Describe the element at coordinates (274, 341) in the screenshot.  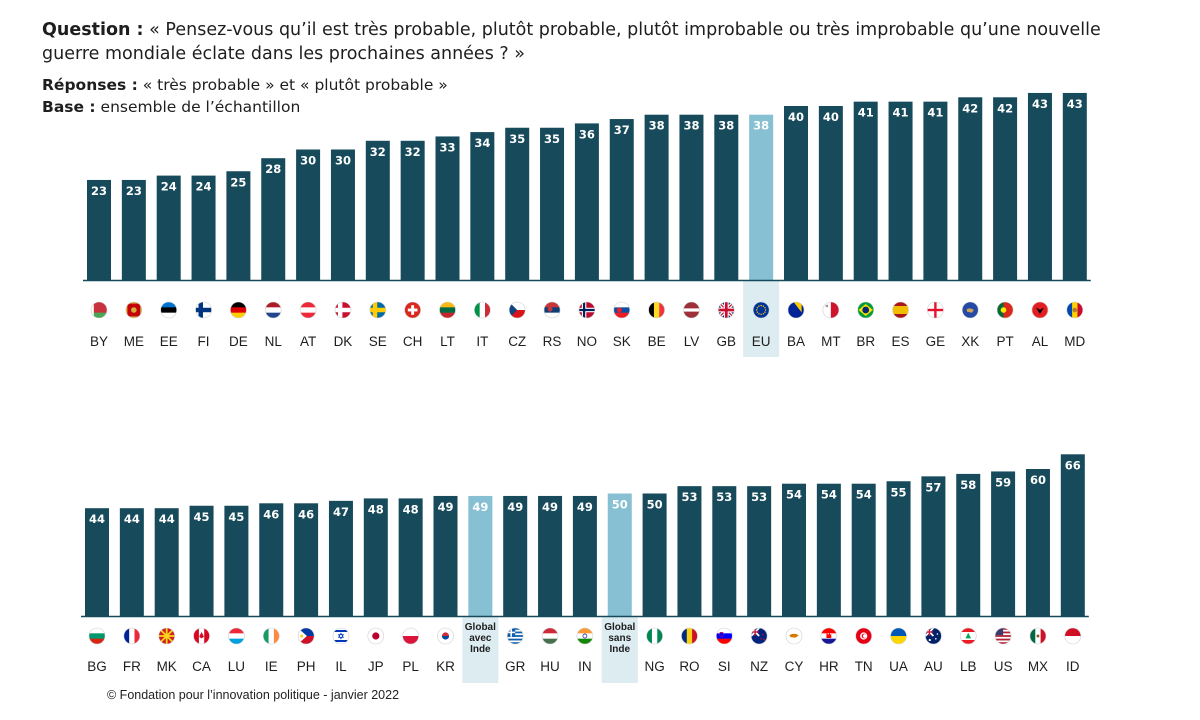
I see `category-label: NL` at that location.